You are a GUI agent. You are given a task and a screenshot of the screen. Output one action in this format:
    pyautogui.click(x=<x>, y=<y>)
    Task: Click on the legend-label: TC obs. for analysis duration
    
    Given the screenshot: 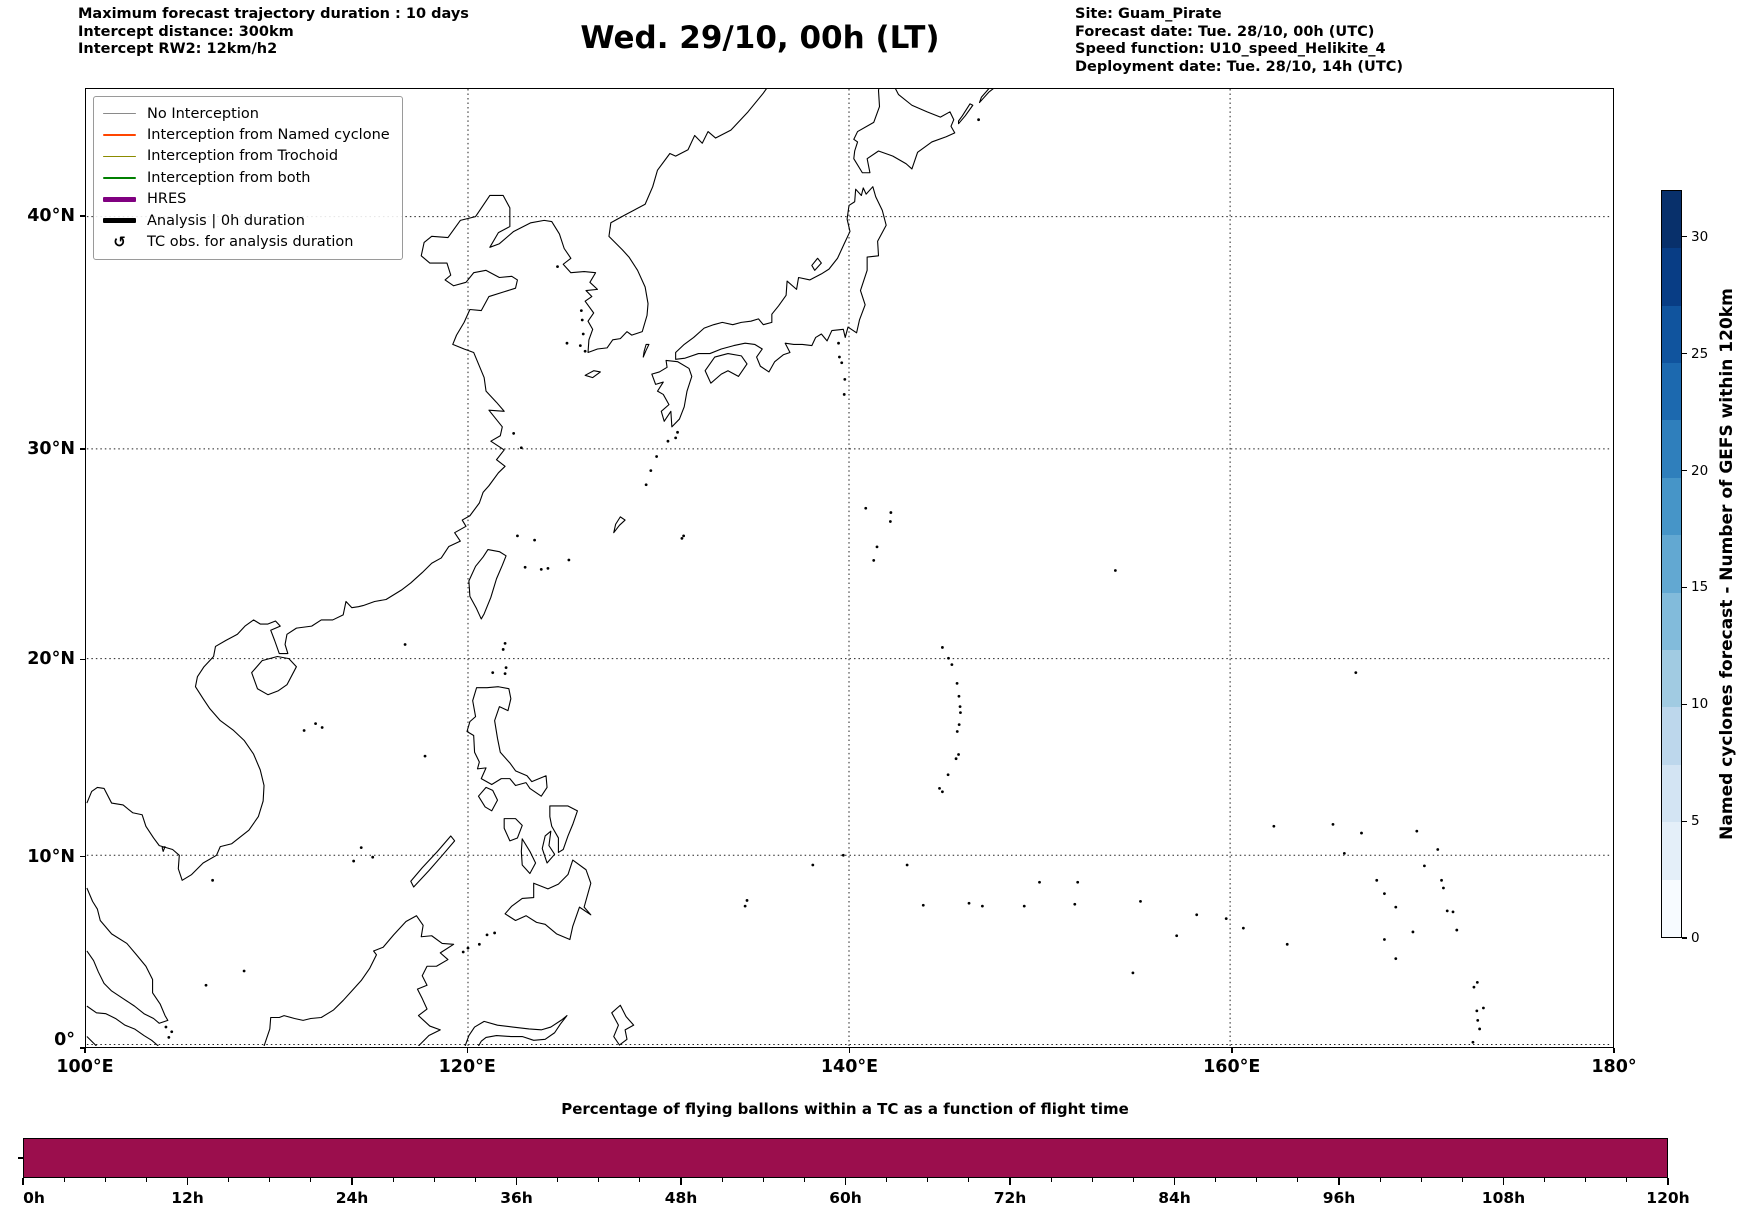 What is the action you would take?
    pyautogui.click(x=250, y=242)
    